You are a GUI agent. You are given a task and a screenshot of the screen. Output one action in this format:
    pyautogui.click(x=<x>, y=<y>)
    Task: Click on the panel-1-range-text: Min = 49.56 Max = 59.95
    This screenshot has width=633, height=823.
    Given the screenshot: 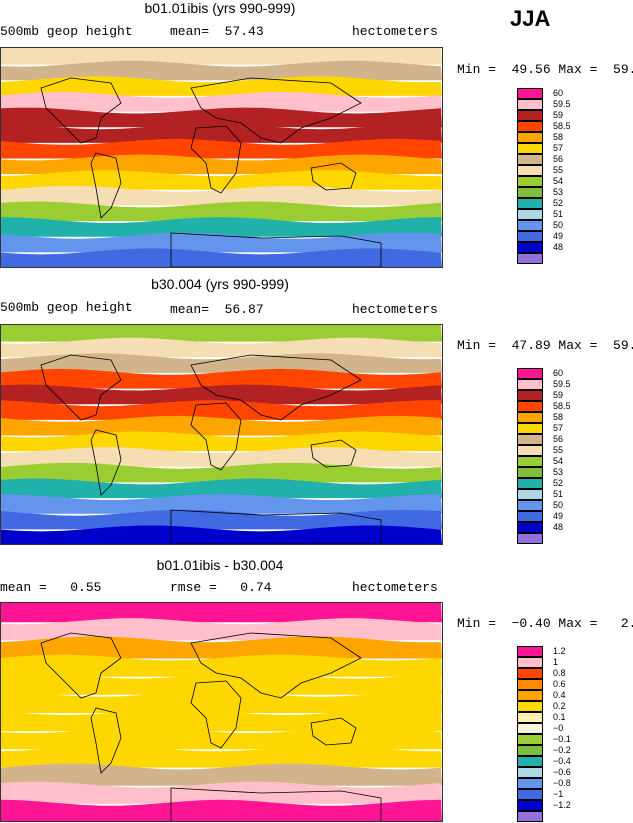 What is the action you would take?
    pyautogui.click(x=545, y=69)
    